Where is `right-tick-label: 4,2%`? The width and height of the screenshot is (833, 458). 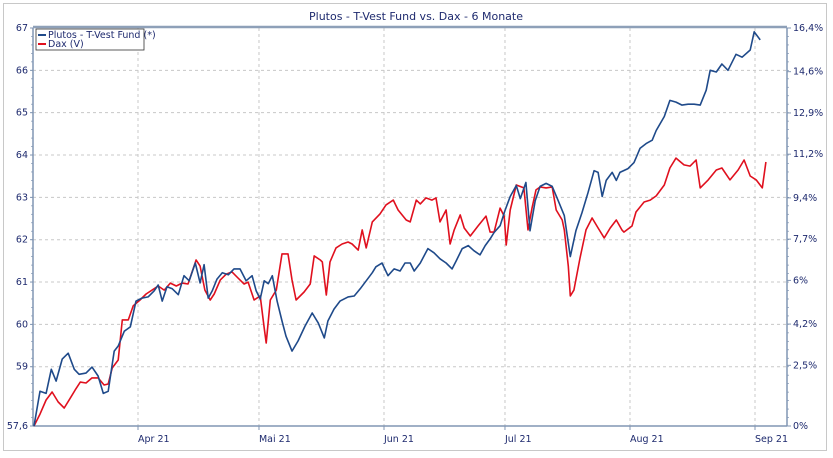
right-tick-label: 4,2% is located at coordinates (805, 324).